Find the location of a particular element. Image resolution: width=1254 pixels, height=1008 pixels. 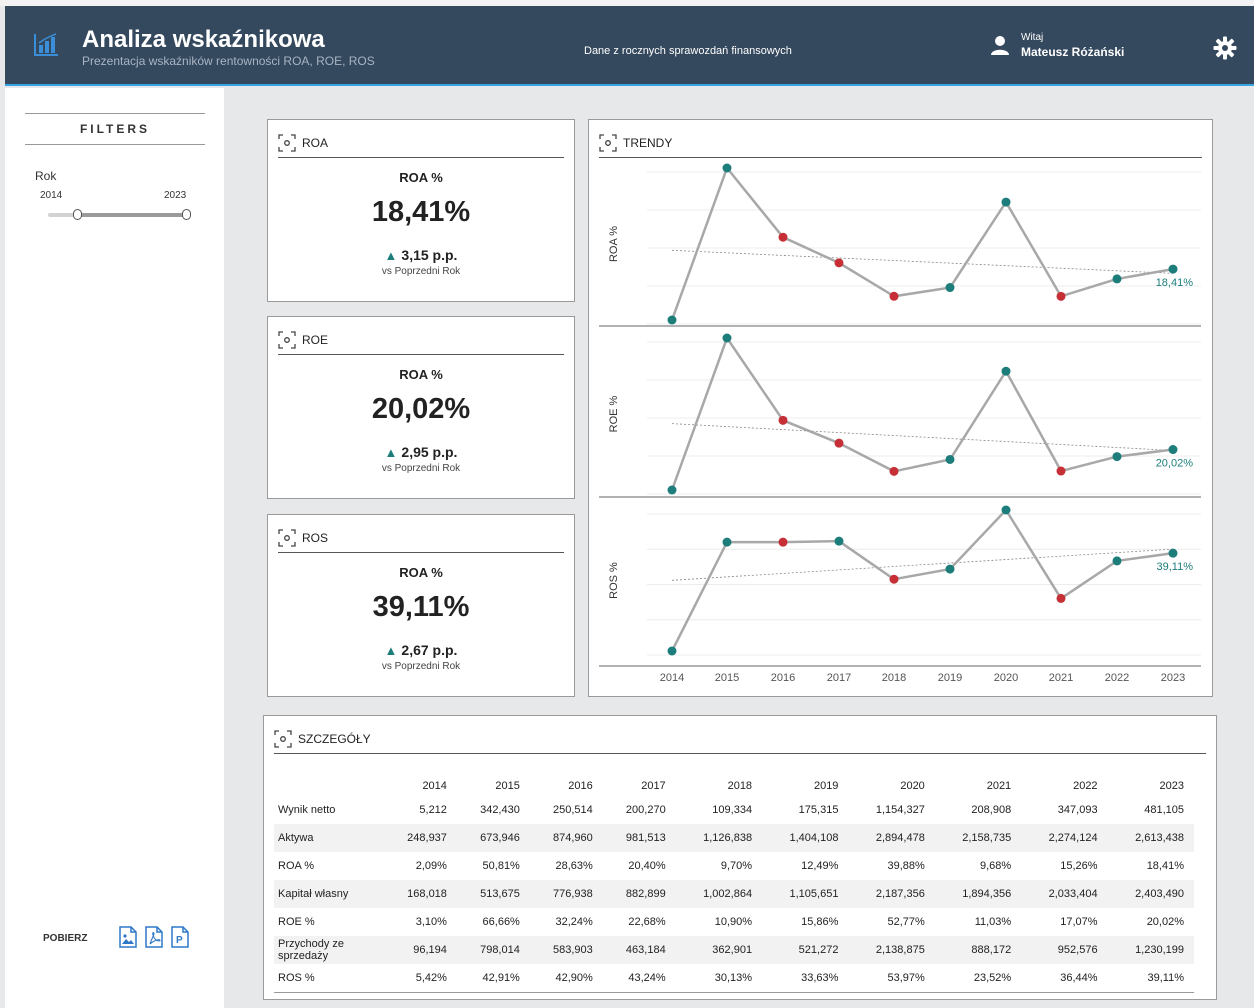

filters-title: FILTERS is located at coordinates (115, 129).